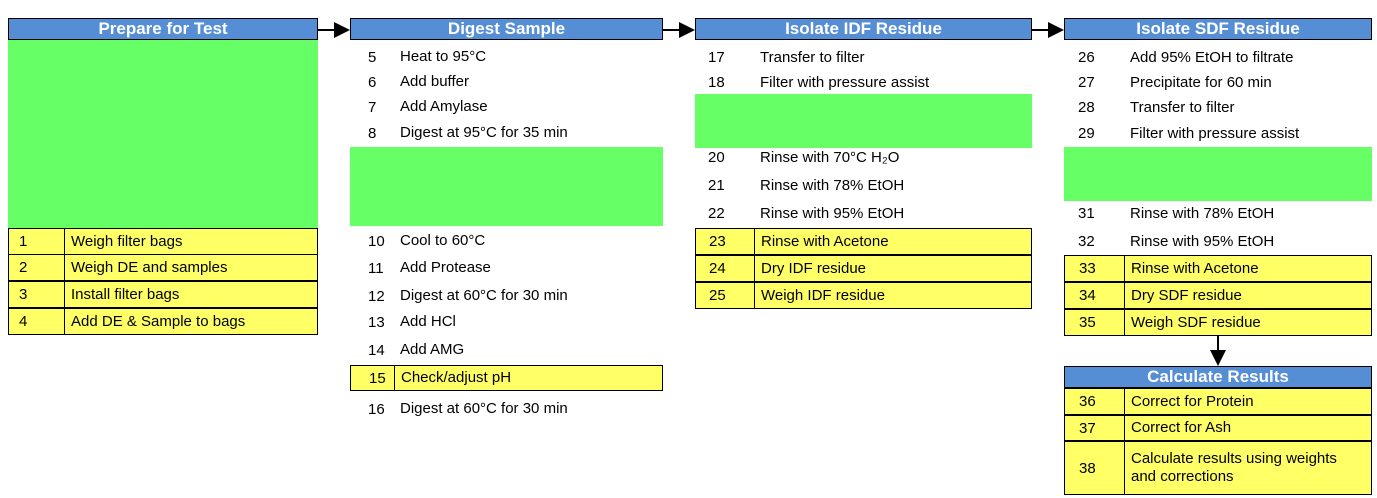 The width and height of the screenshot is (1377, 498). What do you see at coordinates (1086, 241) in the screenshot?
I see `step-number: 32` at bounding box center [1086, 241].